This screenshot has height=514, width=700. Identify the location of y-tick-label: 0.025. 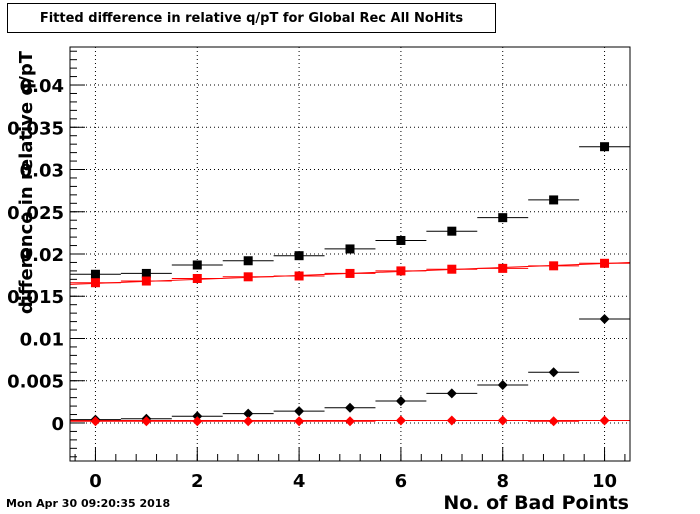
(35, 213).